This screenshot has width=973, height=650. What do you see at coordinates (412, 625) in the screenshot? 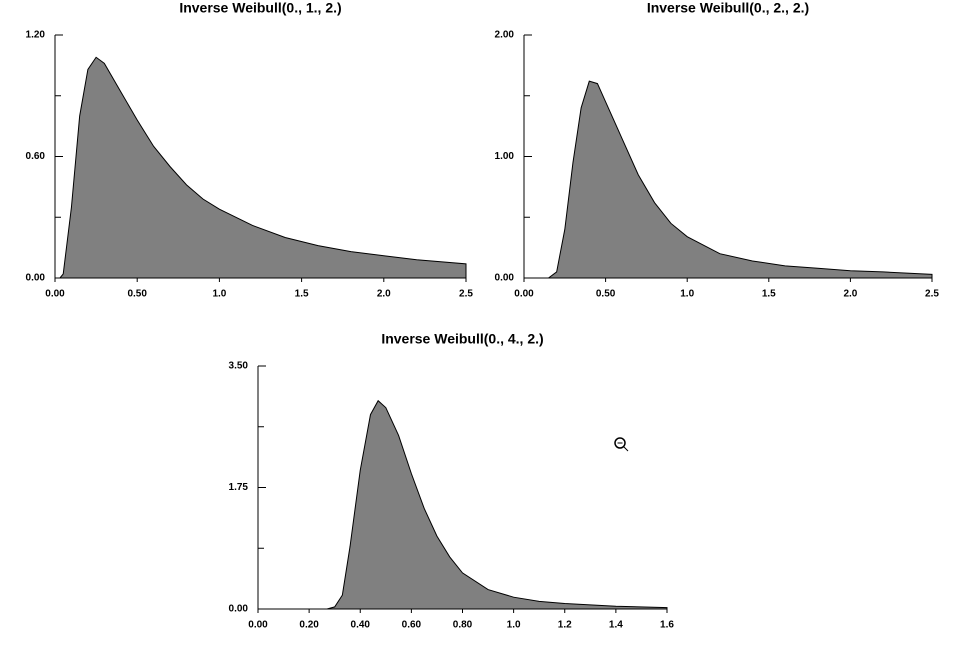
I see `x-tick-label: 0.60` at bounding box center [412, 625].